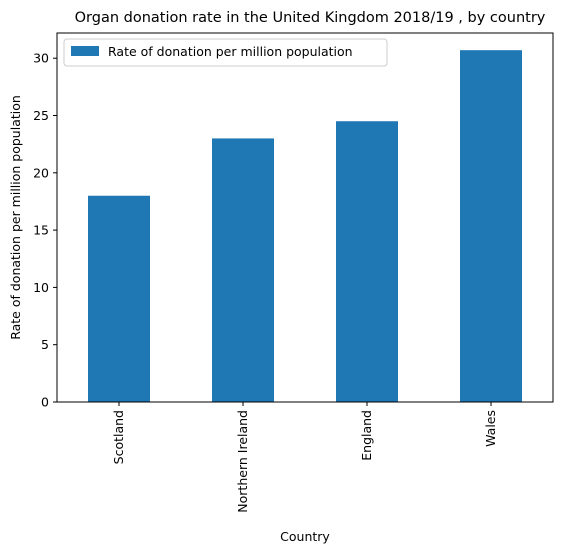 The image size is (584, 555). I want to click on bar-scotland, so click(119, 298).